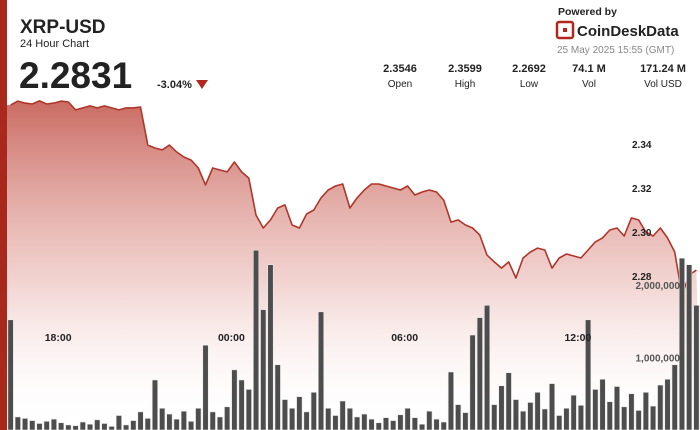 The width and height of the screenshot is (700, 430). What do you see at coordinates (529, 84) in the screenshot?
I see `stat-label: Low` at bounding box center [529, 84].